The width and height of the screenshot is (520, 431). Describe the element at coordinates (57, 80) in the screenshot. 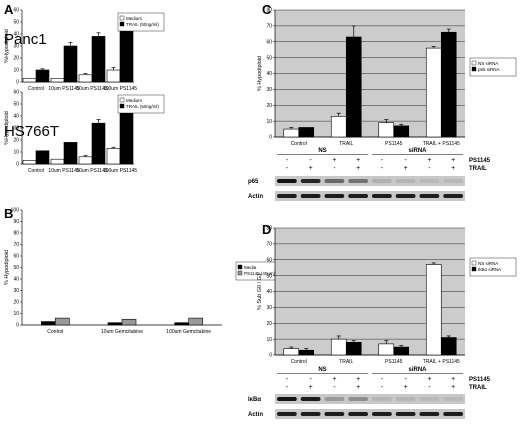

I see `bar-a1-s0-c1` at that location.